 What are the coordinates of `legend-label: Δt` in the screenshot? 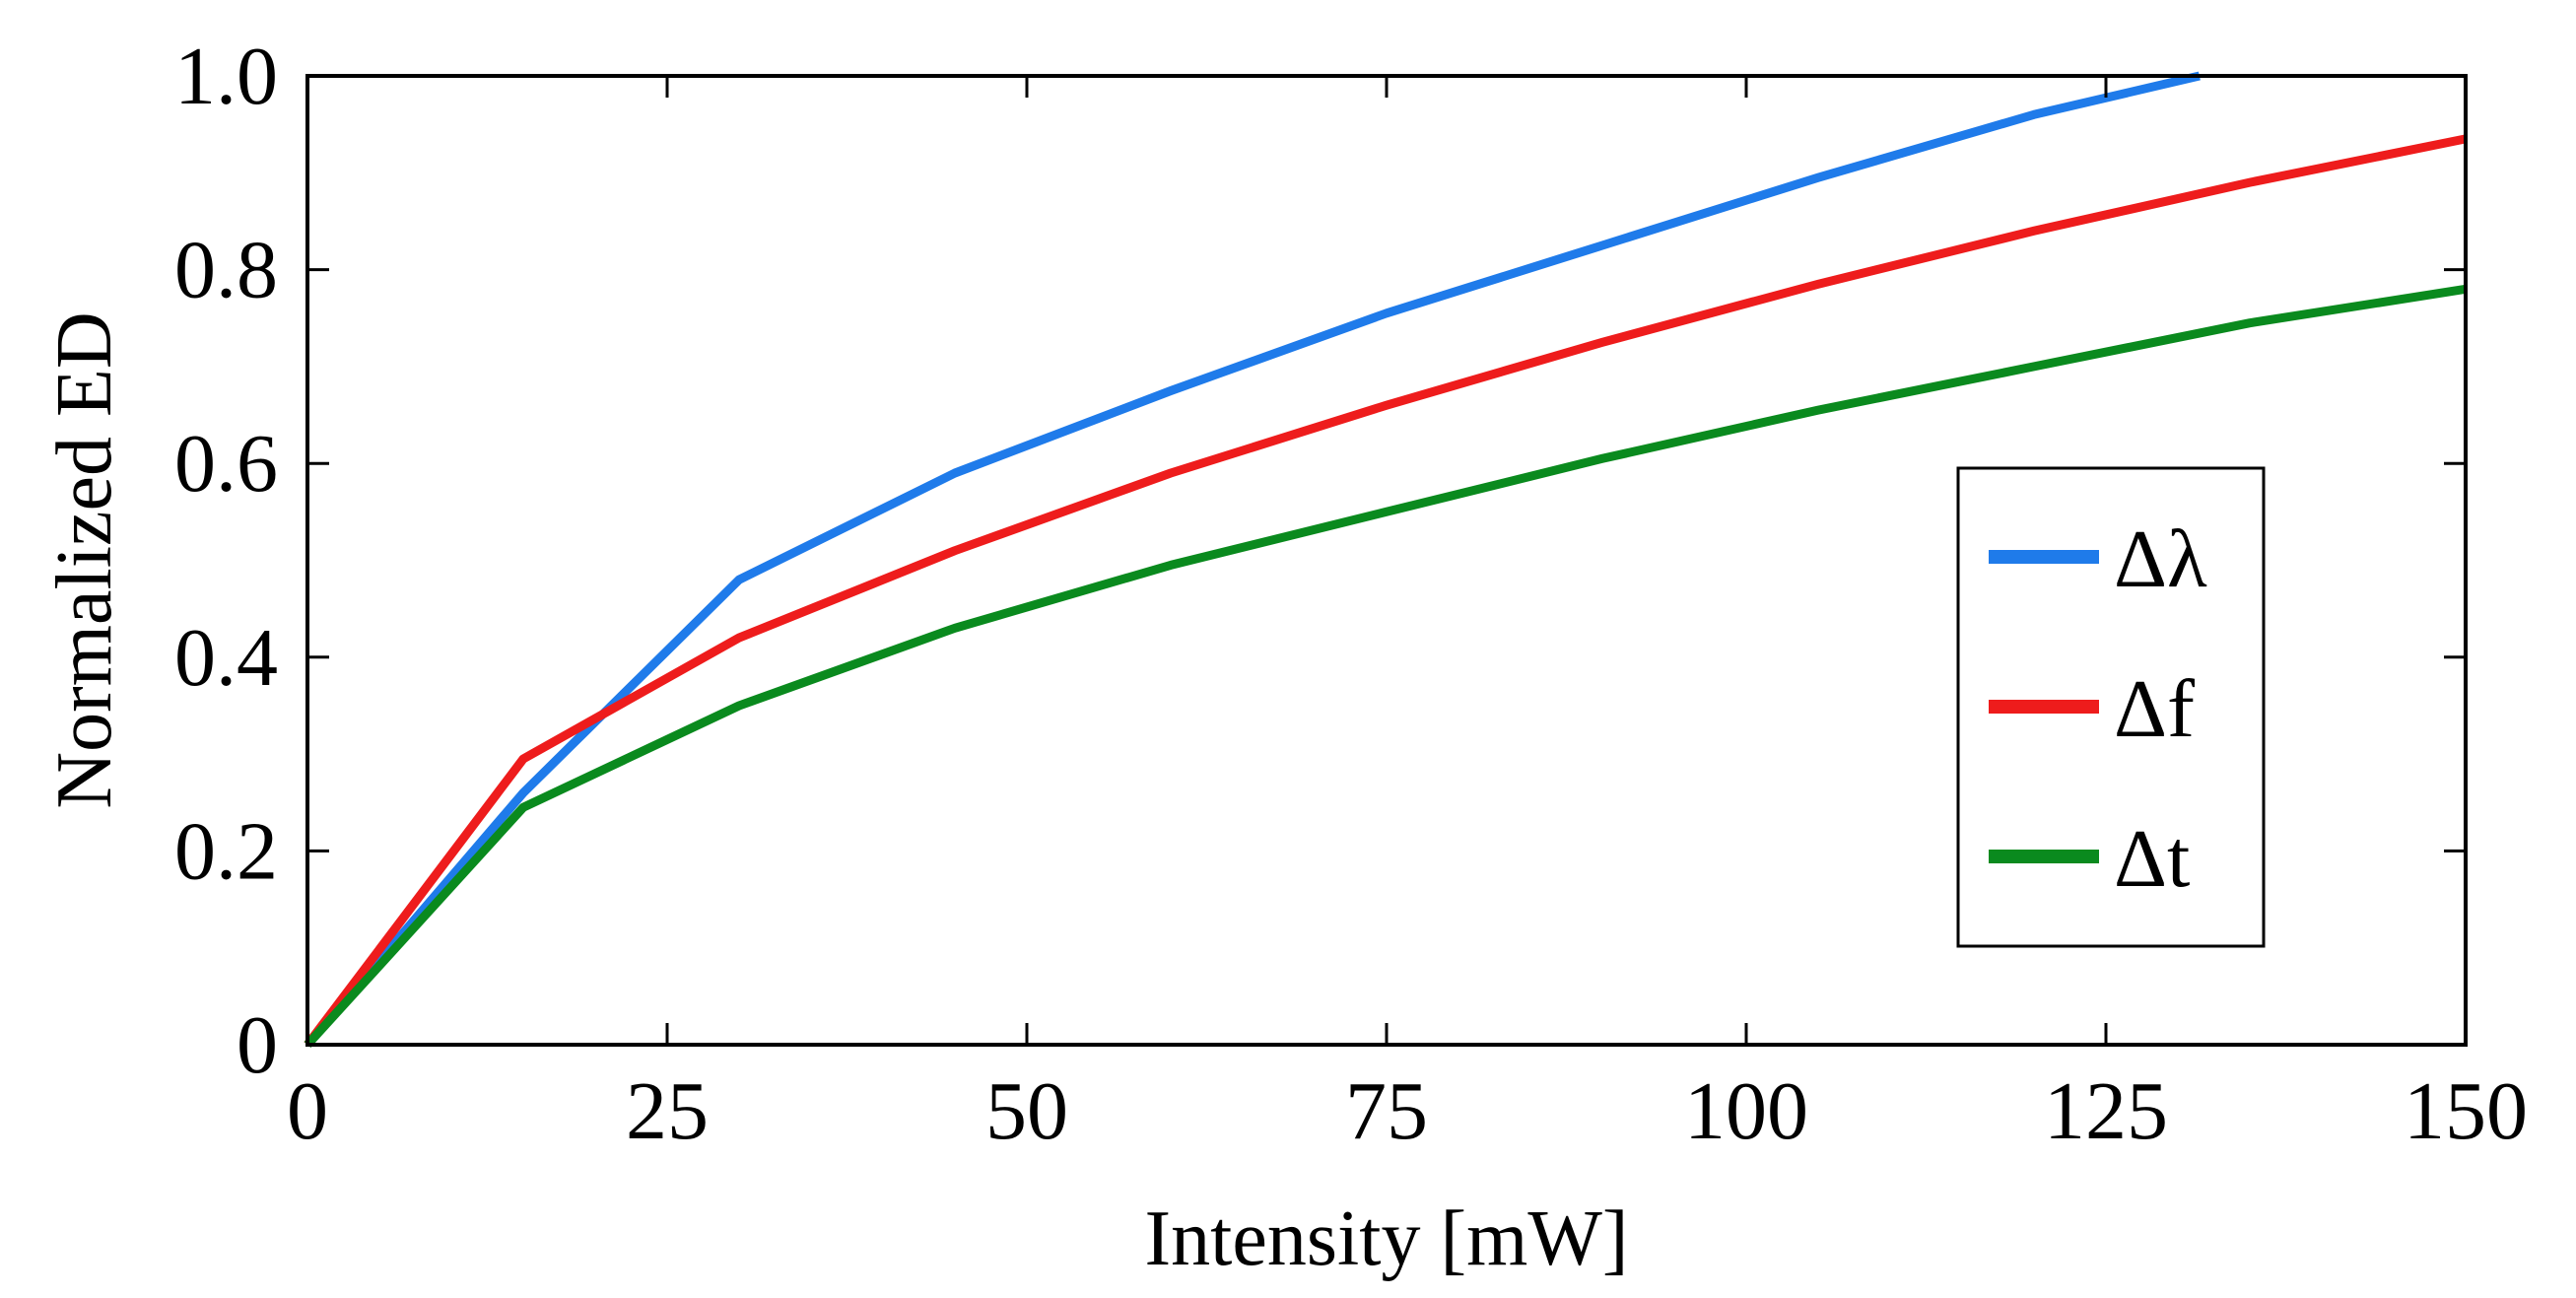 It's located at (2152, 859).